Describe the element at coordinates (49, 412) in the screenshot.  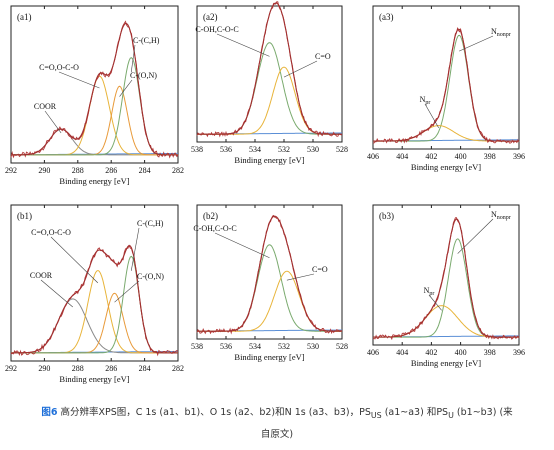
I see `caption-figure-label: 图6` at that location.